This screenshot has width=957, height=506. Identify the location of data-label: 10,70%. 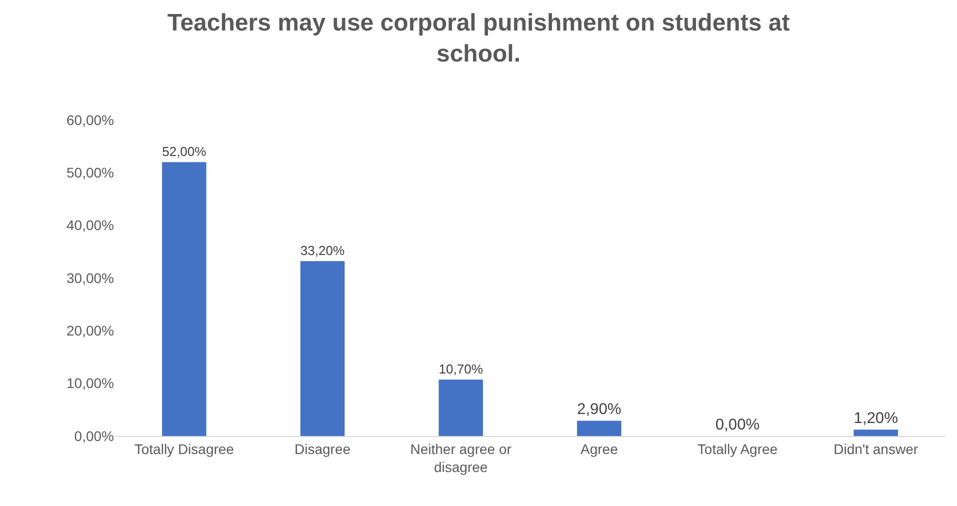
(461, 369).